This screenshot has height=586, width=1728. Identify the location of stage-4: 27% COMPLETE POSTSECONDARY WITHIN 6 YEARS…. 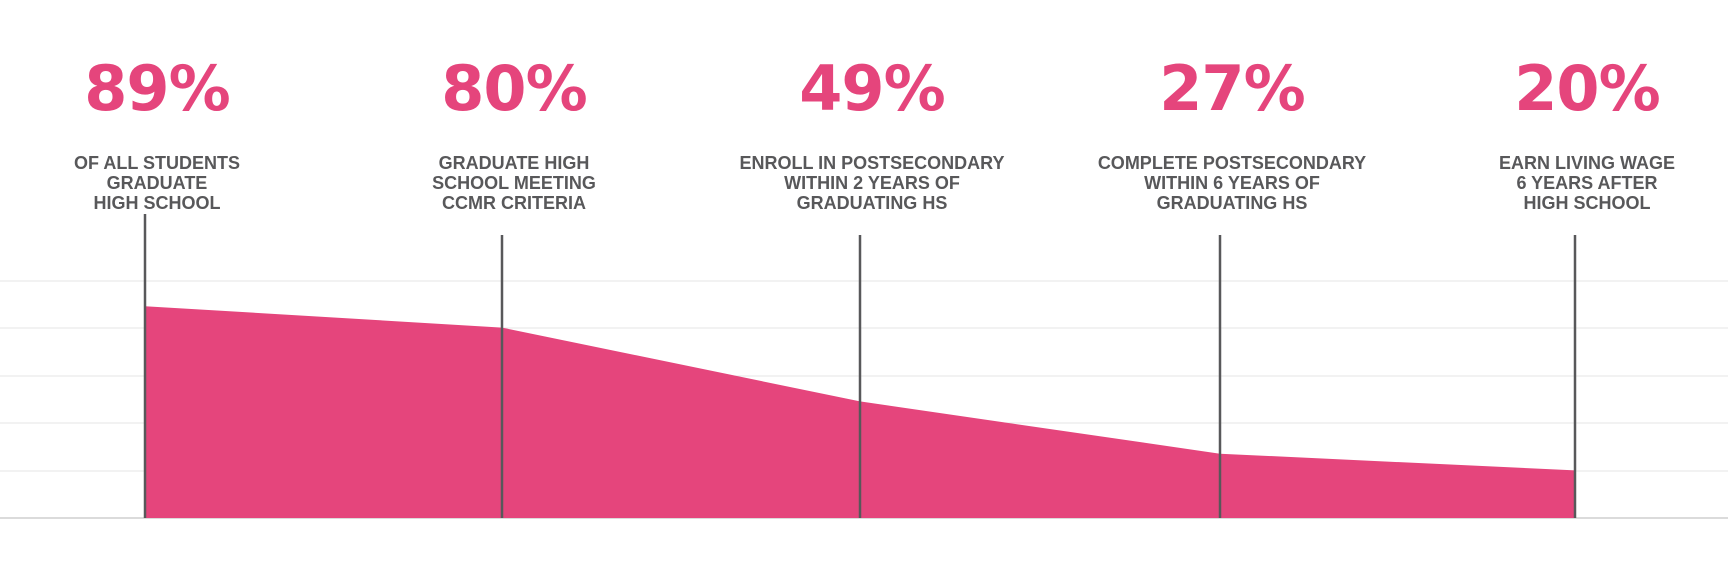
(1232, 133).